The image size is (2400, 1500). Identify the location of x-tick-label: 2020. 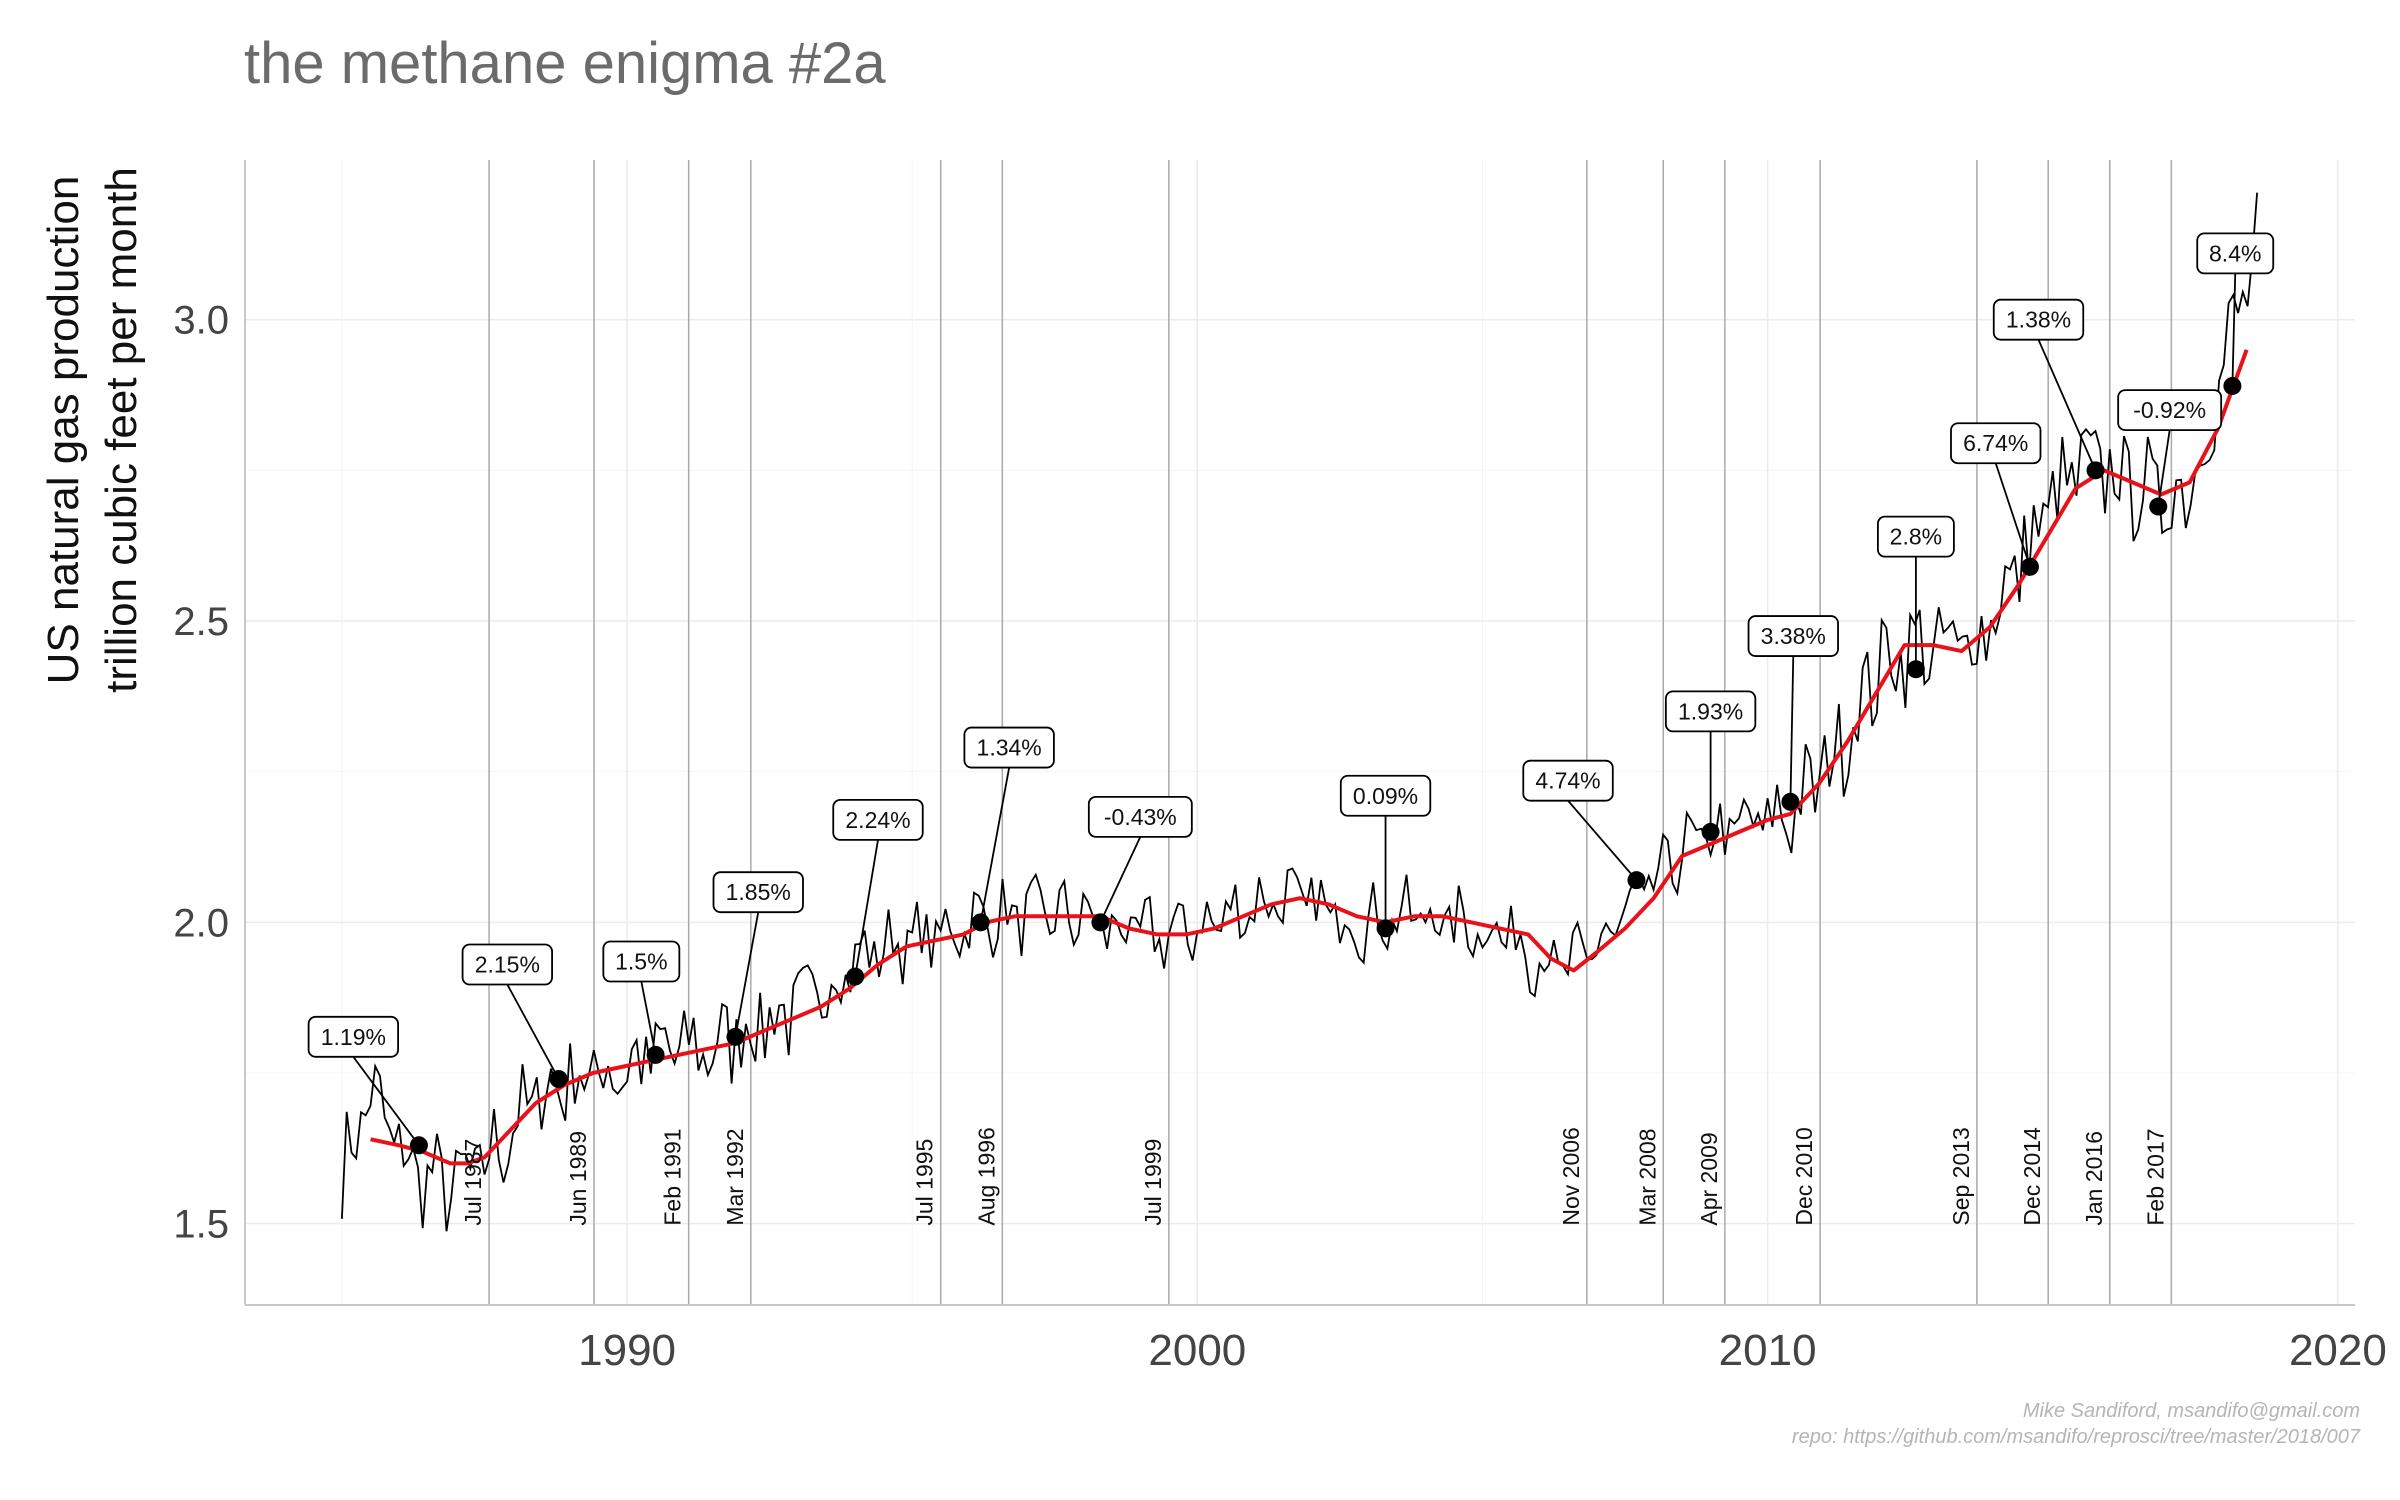
(2338, 1350).